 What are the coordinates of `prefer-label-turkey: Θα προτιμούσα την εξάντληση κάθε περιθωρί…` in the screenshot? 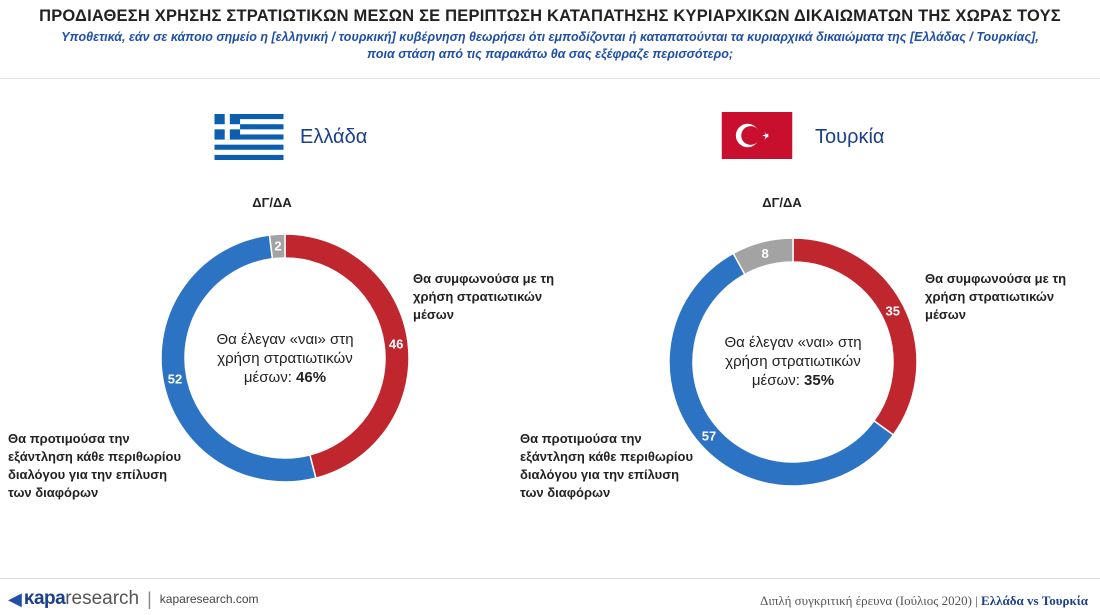 It's located at (607, 465).